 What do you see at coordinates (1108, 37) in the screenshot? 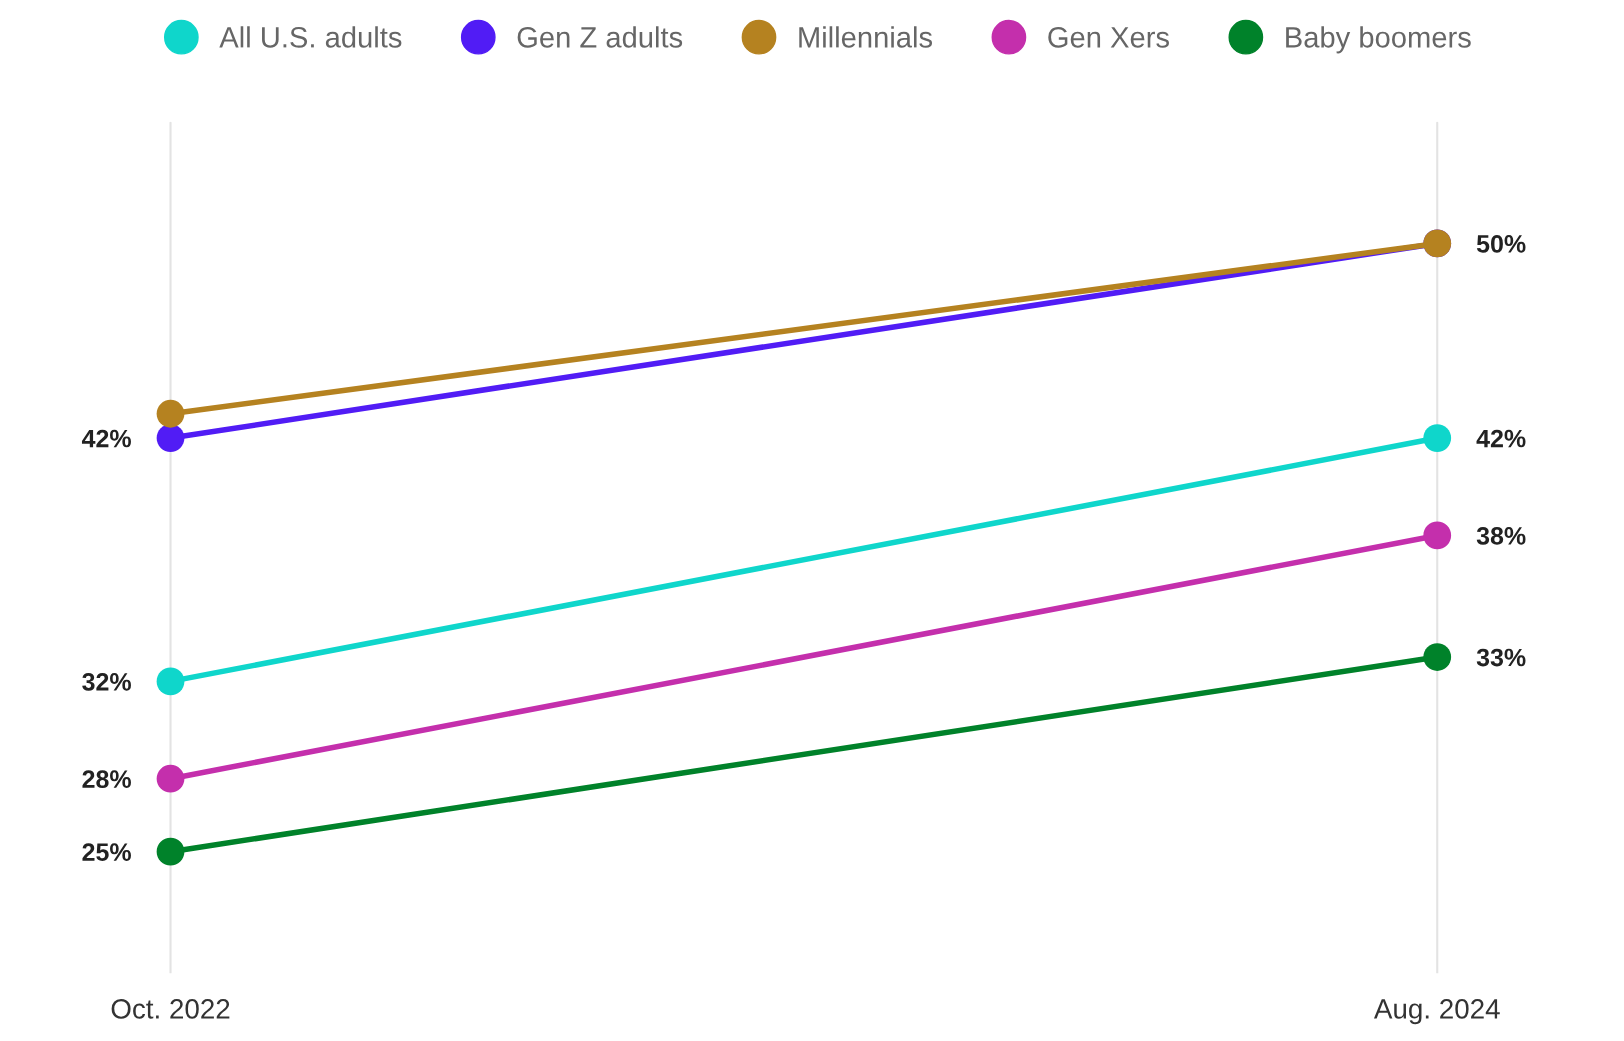
I see `legend-label: Gen Xers` at bounding box center [1108, 37].